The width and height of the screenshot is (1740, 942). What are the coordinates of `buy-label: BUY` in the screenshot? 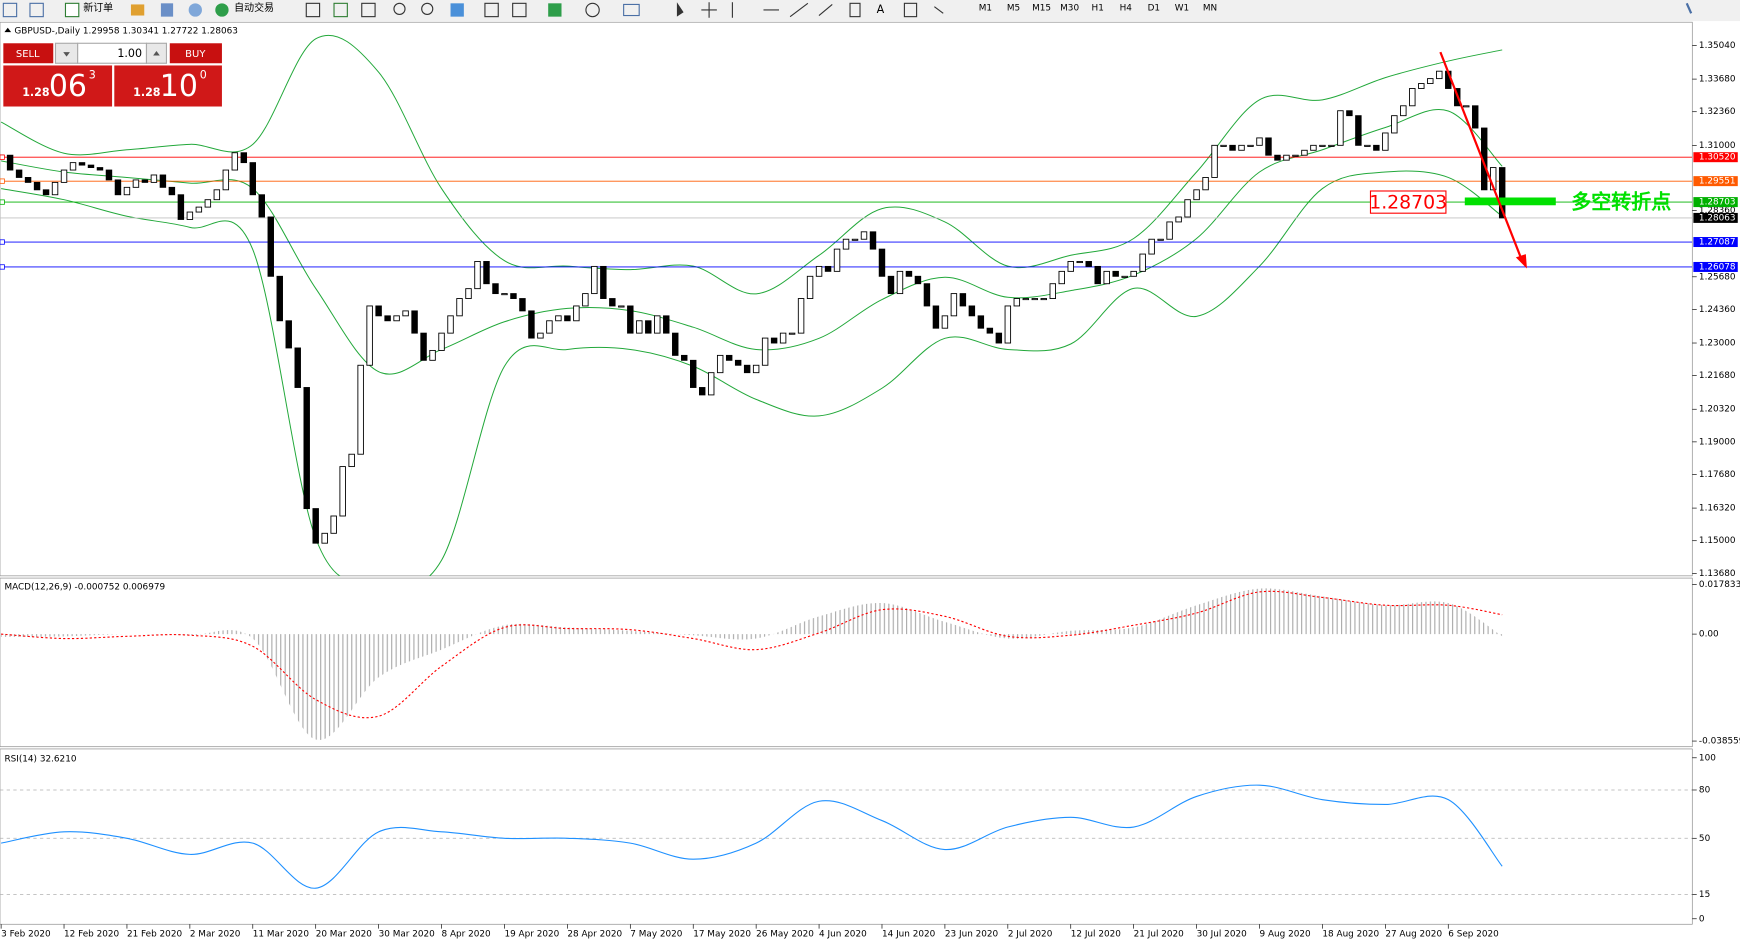 It's located at (195, 54).